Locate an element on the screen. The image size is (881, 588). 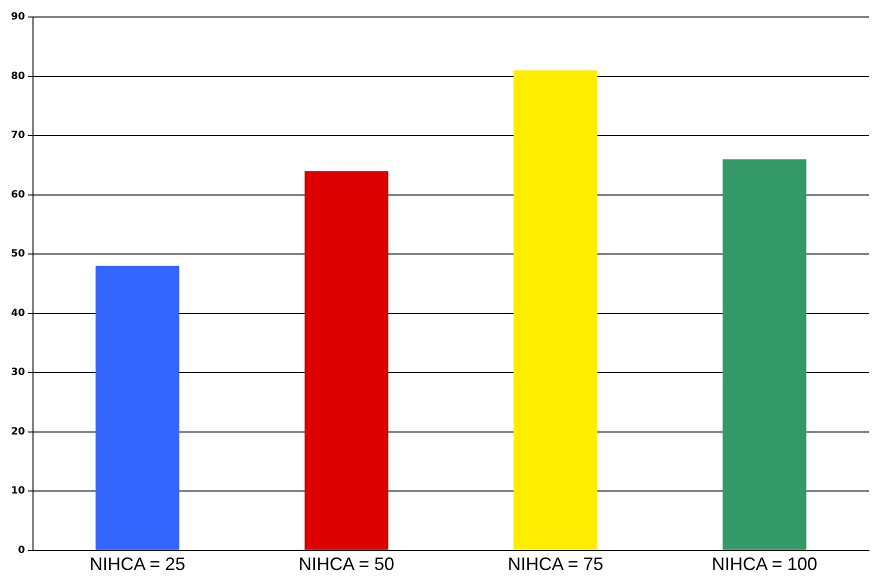
y-tick-label: 50 is located at coordinates (17, 254).